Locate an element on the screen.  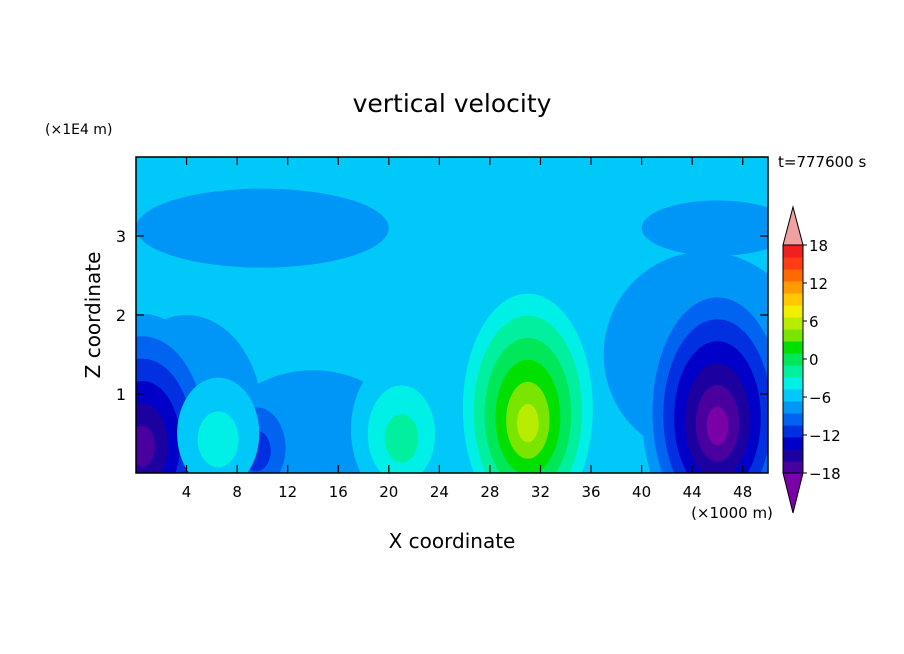
x-tick-label: 36 is located at coordinates (590, 492).